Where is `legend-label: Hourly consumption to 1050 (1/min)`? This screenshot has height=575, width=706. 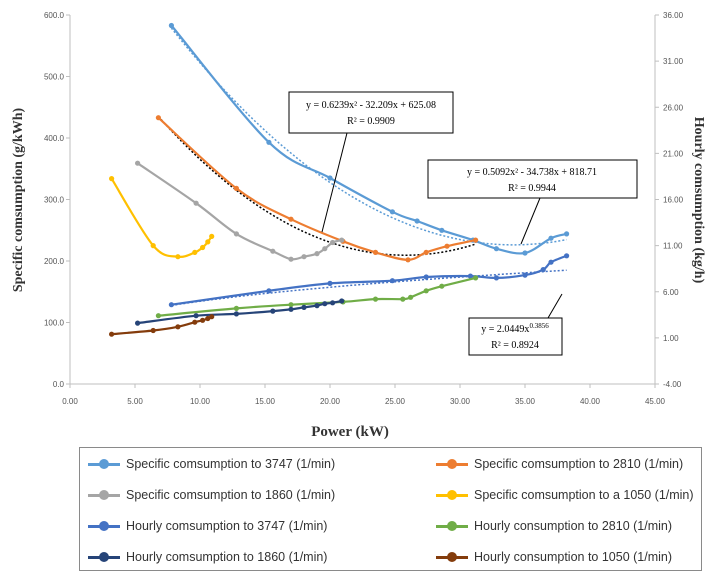 legend-label: Hourly consumption to 1050 (1/min) is located at coordinates (573, 556).